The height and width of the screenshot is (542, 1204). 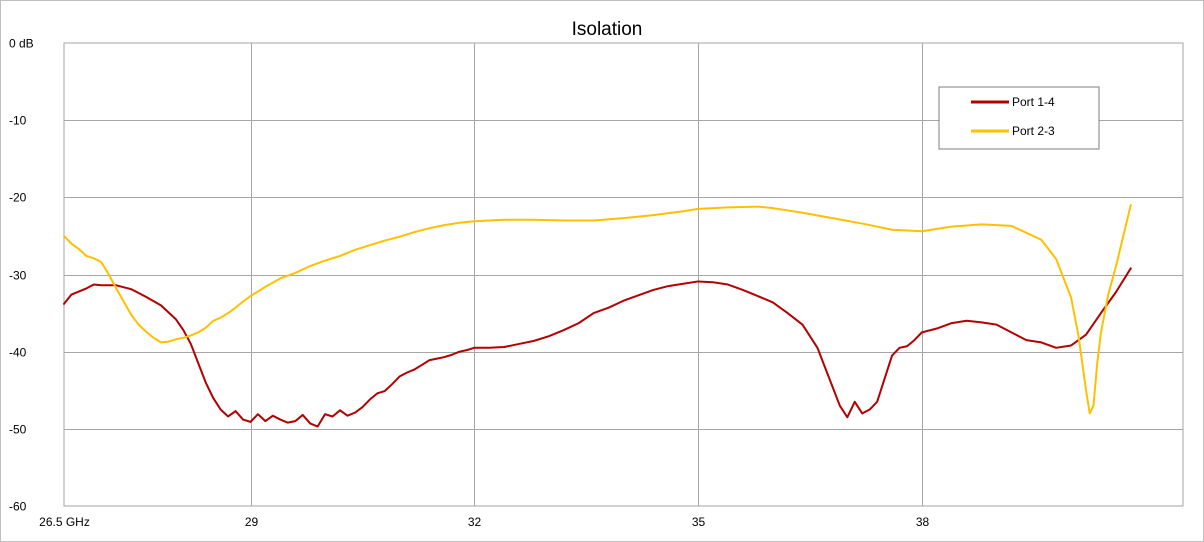 What do you see at coordinates (607, 29) in the screenshot?
I see `chart-title: Isolation` at bounding box center [607, 29].